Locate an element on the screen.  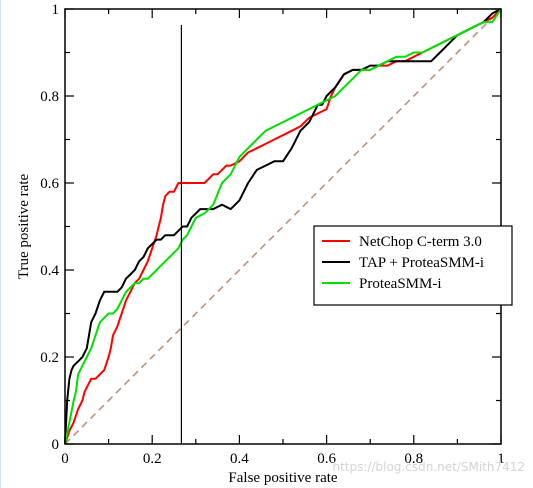
y-tick-label: 0 is located at coordinates (56, 445).